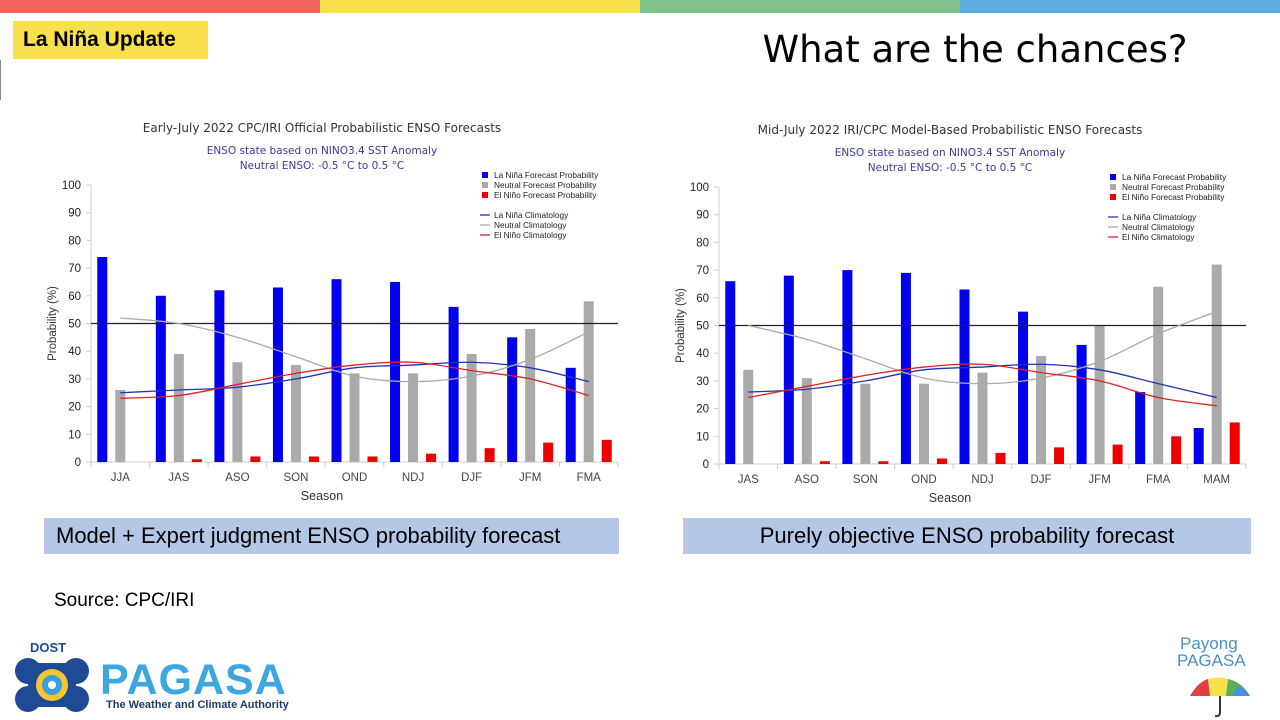 This screenshot has height=720, width=1280. I want to click on legend-label: La Niña Forecast Probability, so click(546, 175).